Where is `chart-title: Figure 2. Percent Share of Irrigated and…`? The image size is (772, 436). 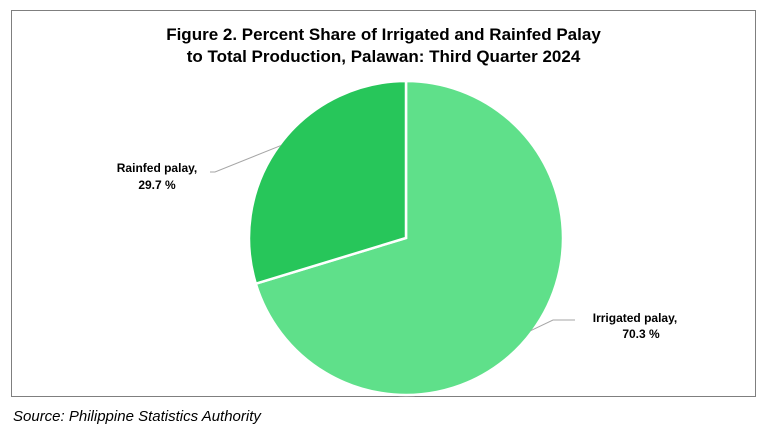 chart-title: Figure 2. Percent Share of Irrigated and… is located at coordinates (383, 46).